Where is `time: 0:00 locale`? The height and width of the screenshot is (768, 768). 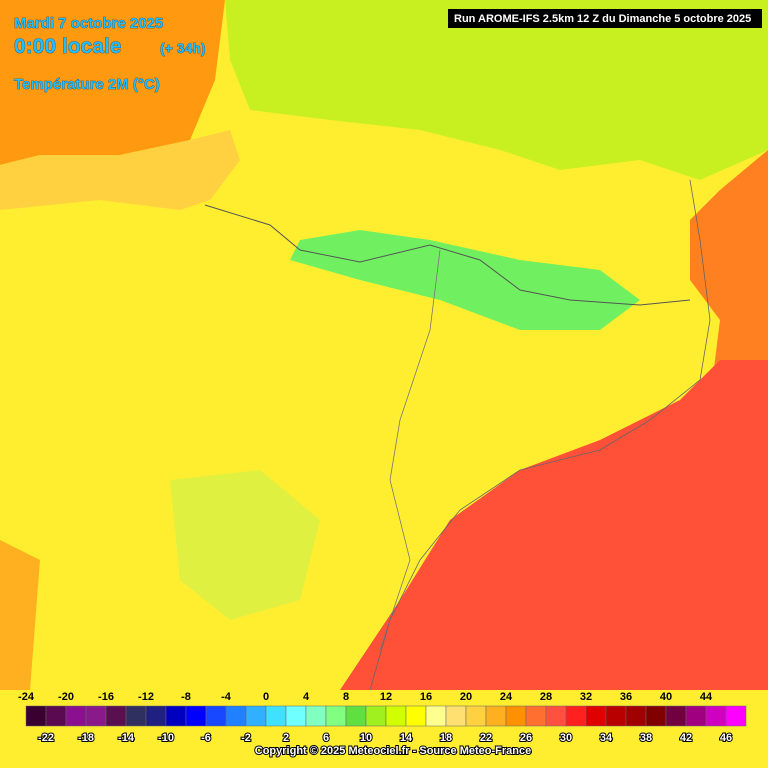
time: 0:00 locale is located at coordinates (67, 46).